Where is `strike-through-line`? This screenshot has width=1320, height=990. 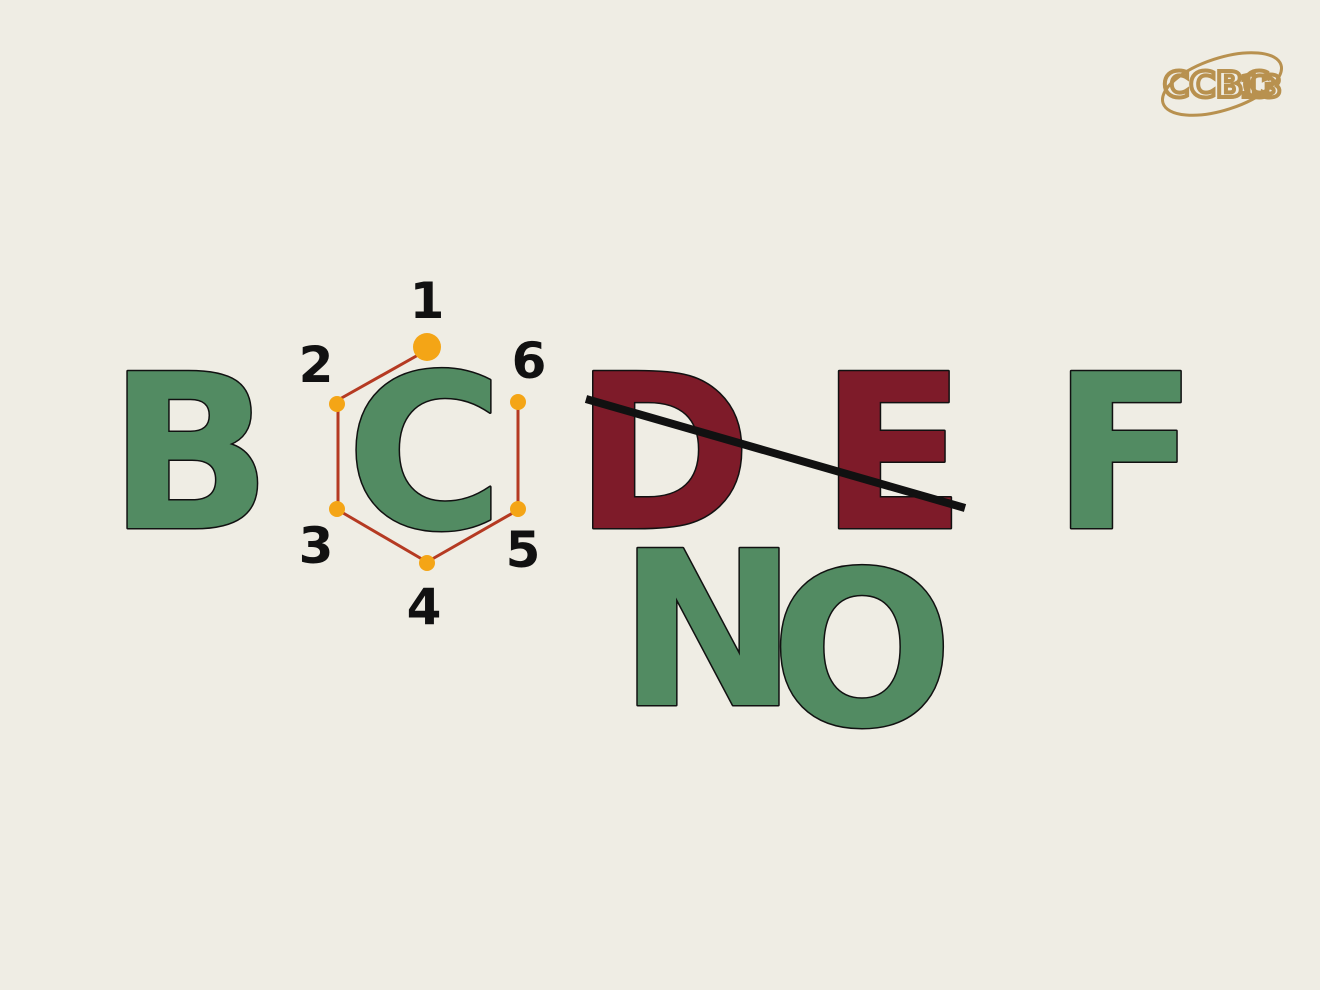
strike-through-line is located at coordinates (775, 453).